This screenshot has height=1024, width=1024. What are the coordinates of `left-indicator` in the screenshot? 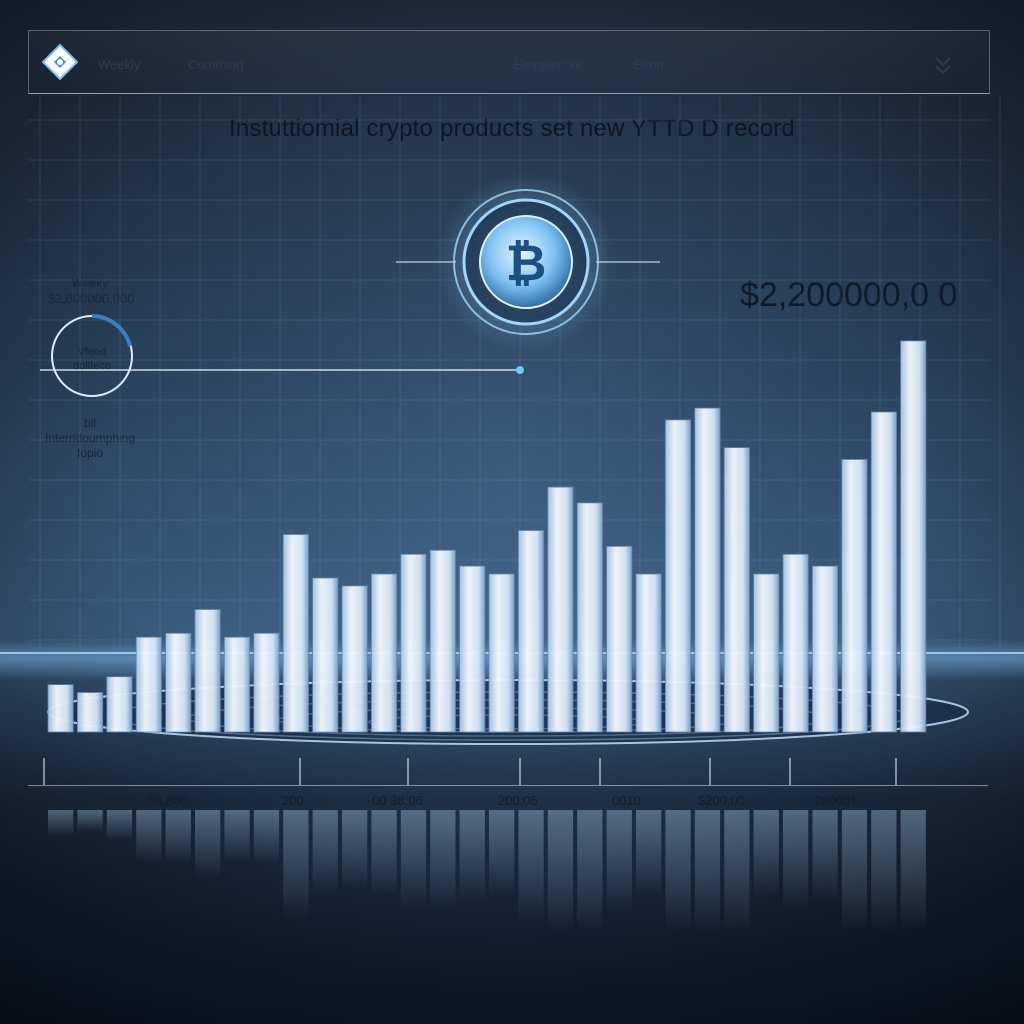 It's located at (282, 355).